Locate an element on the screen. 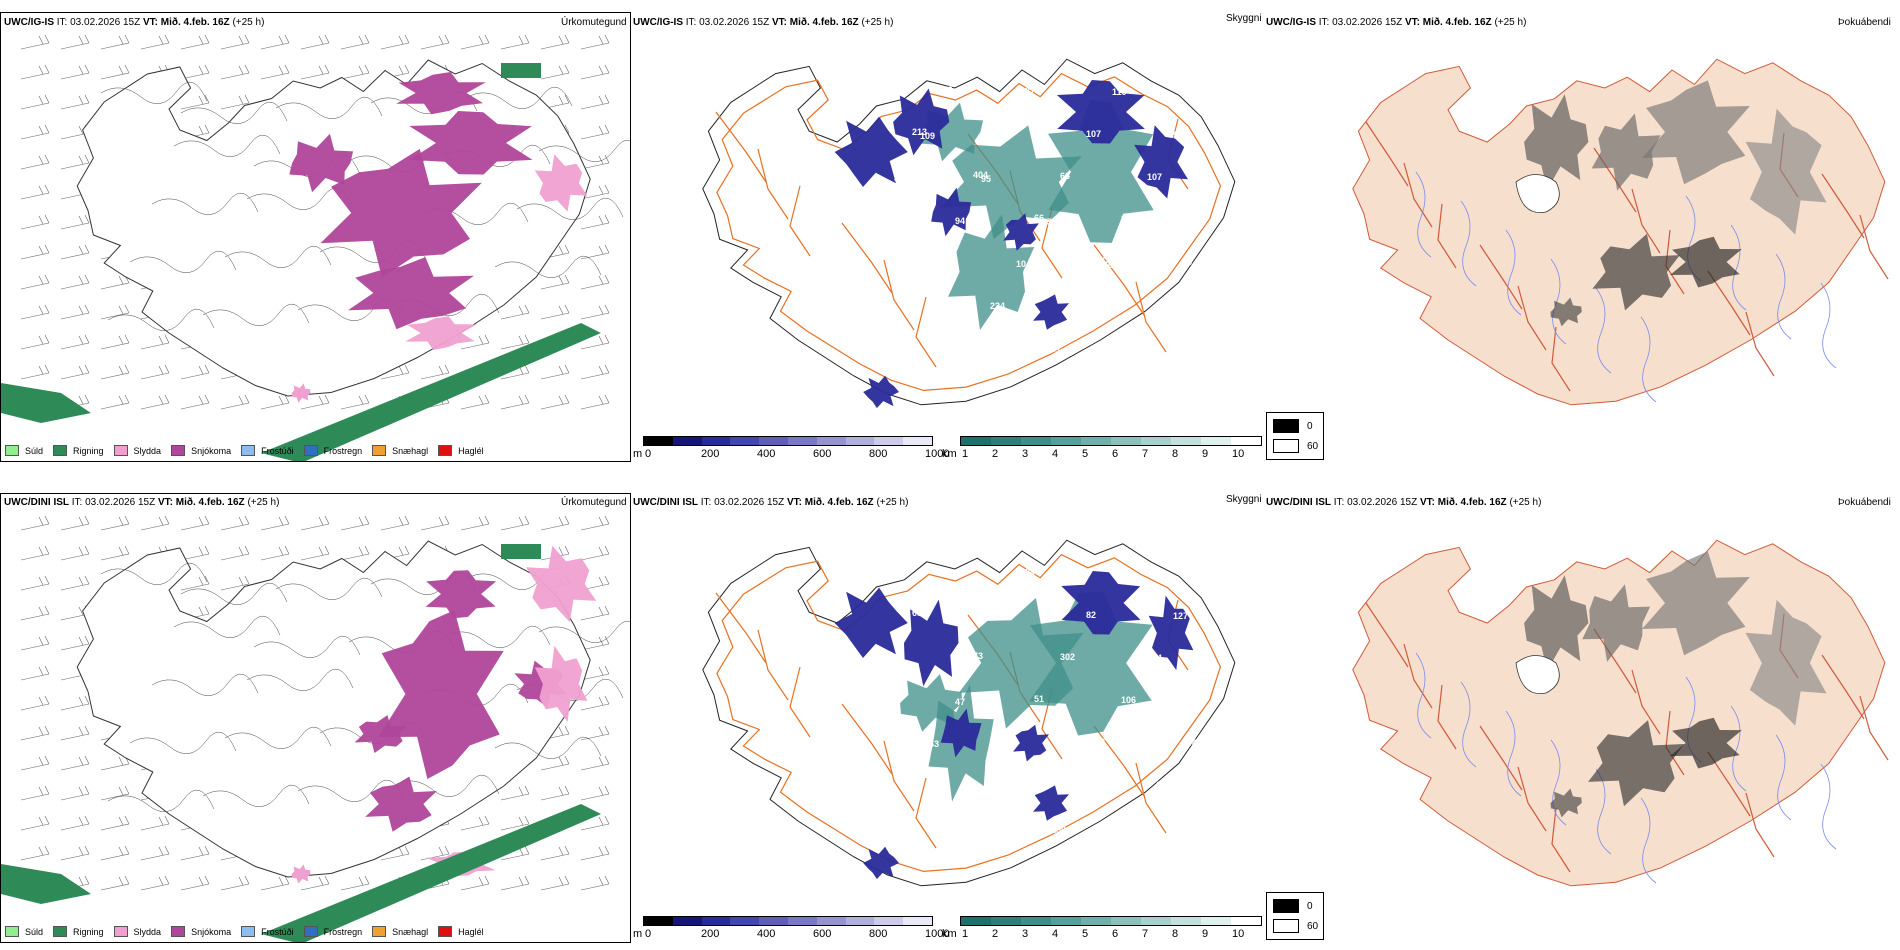 This screenshot has width=1900, height=950. ceiling-colorbar-row1: m 0 200 400 600 800 1000 is located at coordinates (791, 449).